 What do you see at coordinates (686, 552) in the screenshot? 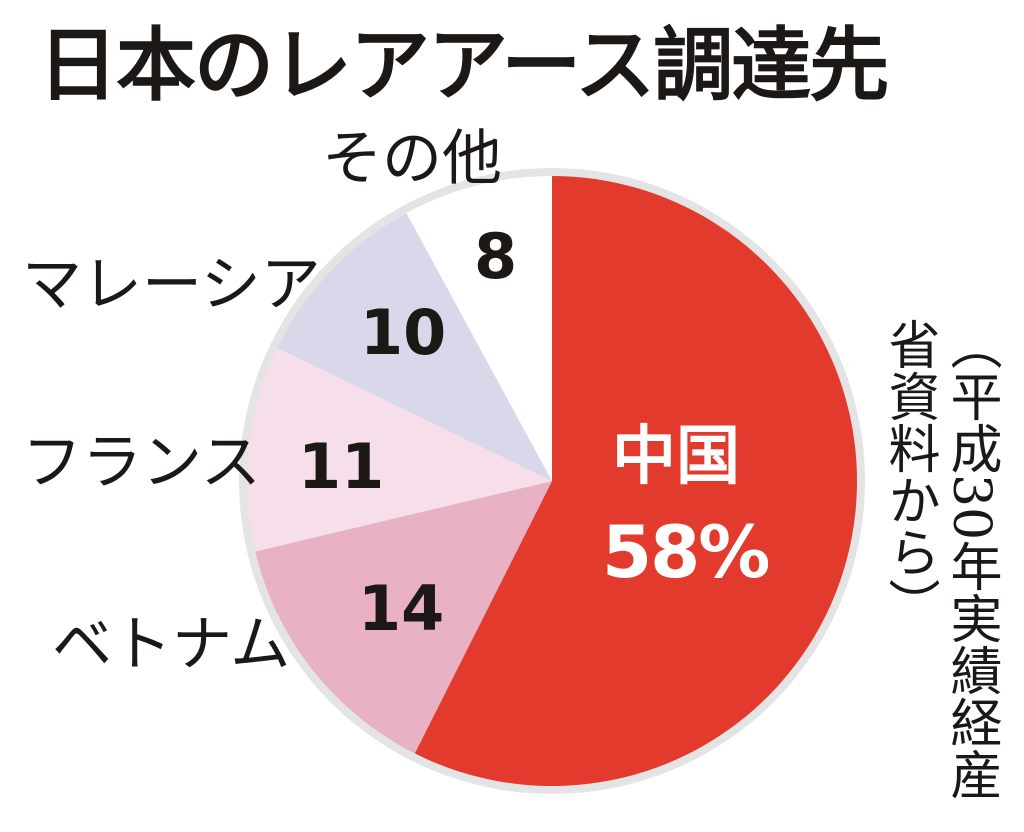
I see `slice-value-china: 58%` at bounding box center [686, 552].